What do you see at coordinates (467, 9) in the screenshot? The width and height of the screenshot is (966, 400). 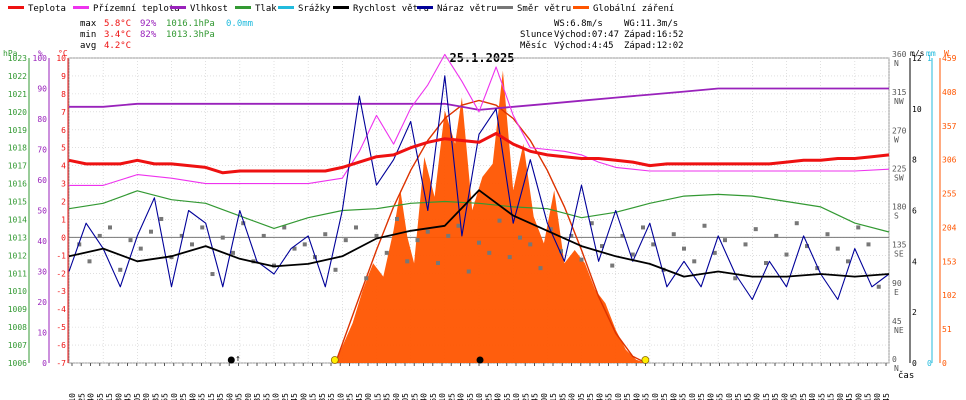 I see `legend-label: Náraz větru` at bounding box center [467, 9].